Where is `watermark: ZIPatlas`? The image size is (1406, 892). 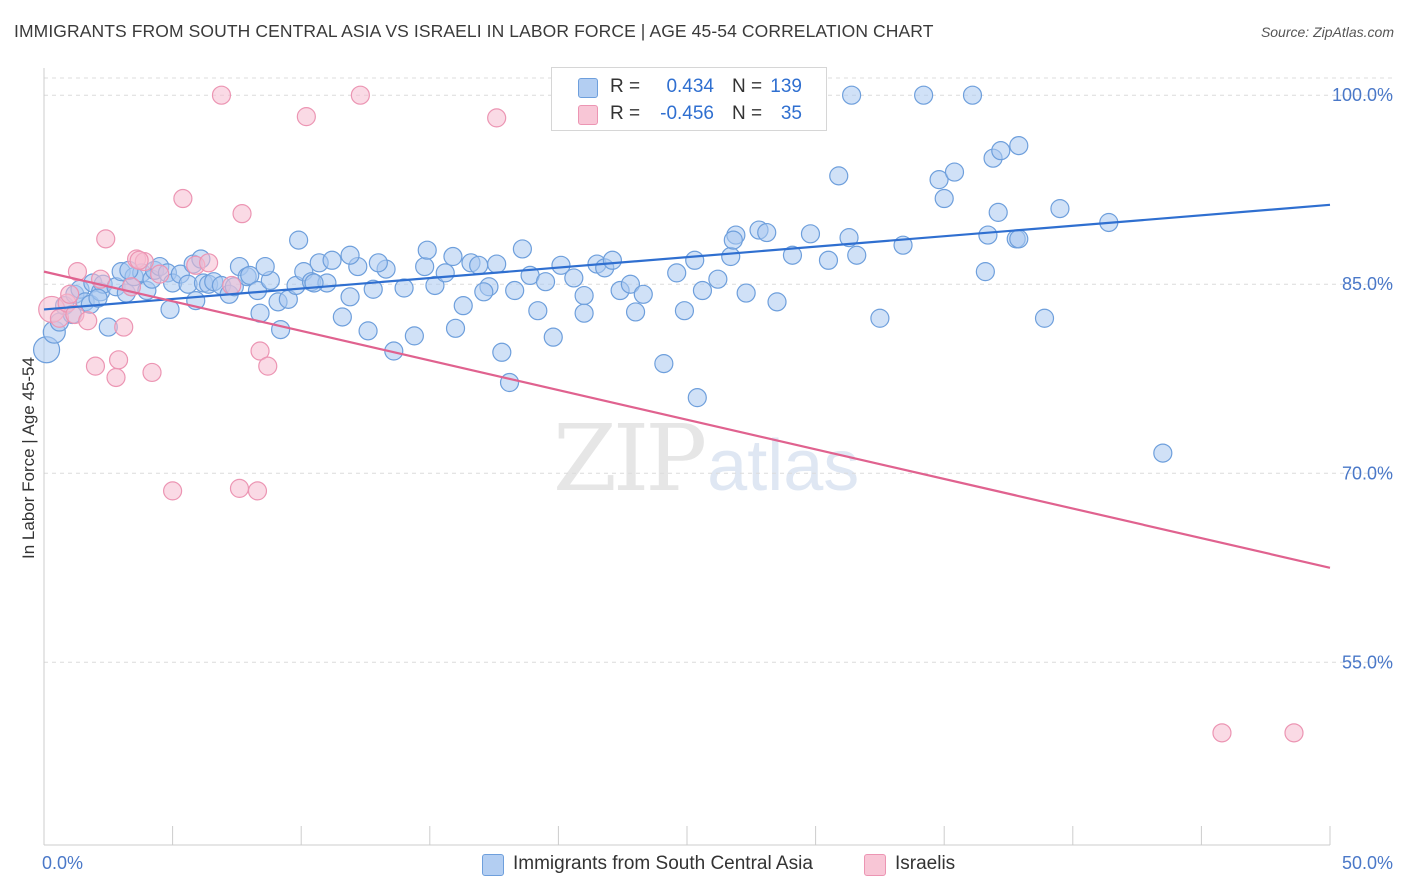 watermark: ZIPatlas is located at coordinates (706, 458).